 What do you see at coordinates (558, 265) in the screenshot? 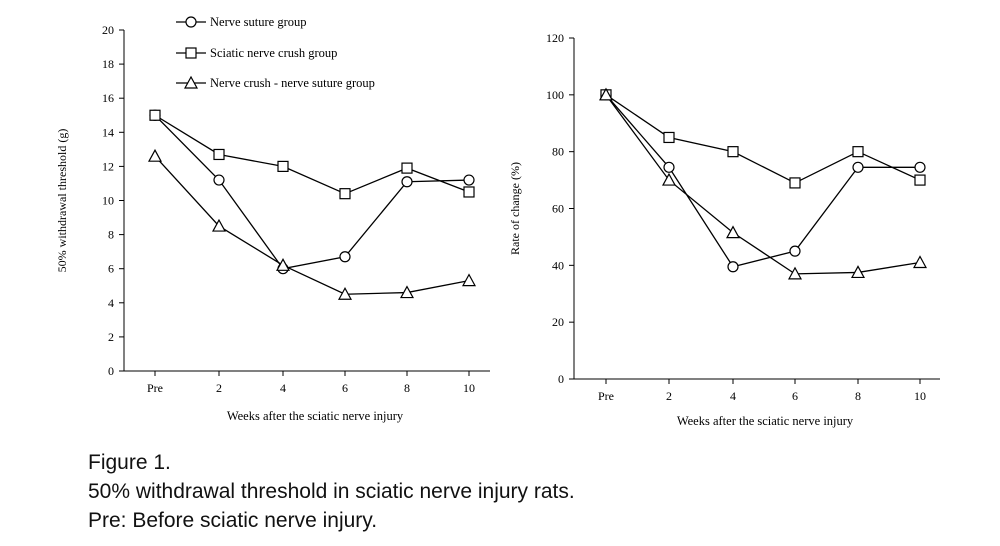
I see `y-tick-label: 40` at bounding box center [558, 265].